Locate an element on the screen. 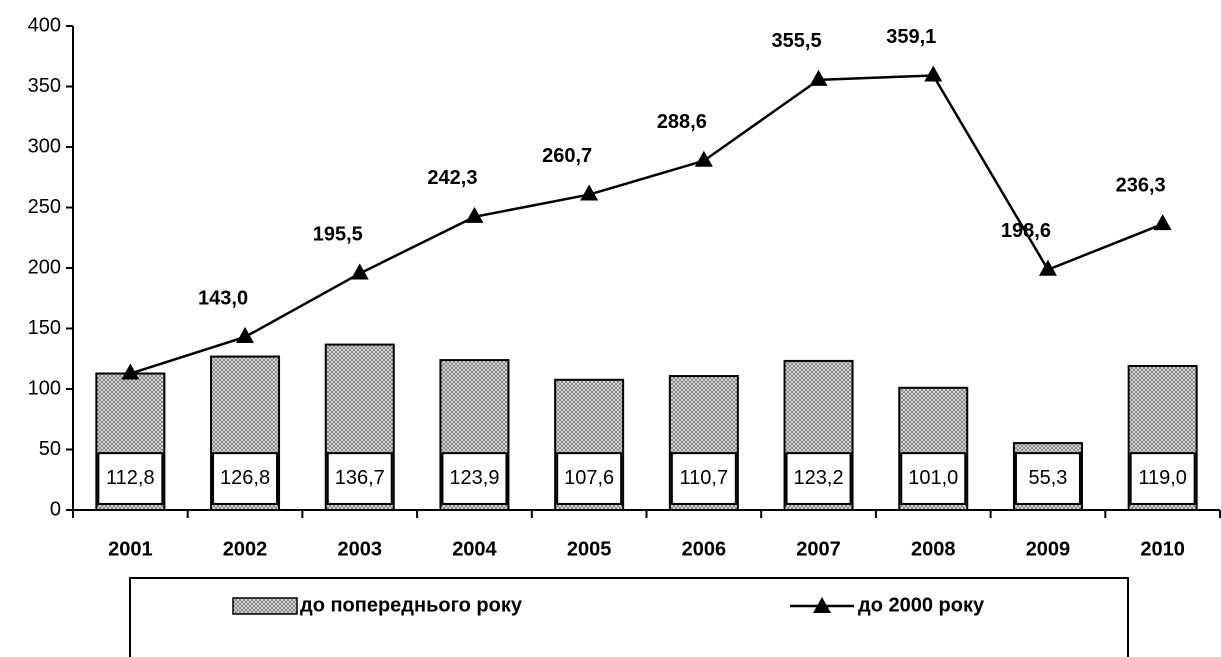 This screenshot has width=1221, height=657. x-tick-label: 2004 is located at coordinates (474, 549).